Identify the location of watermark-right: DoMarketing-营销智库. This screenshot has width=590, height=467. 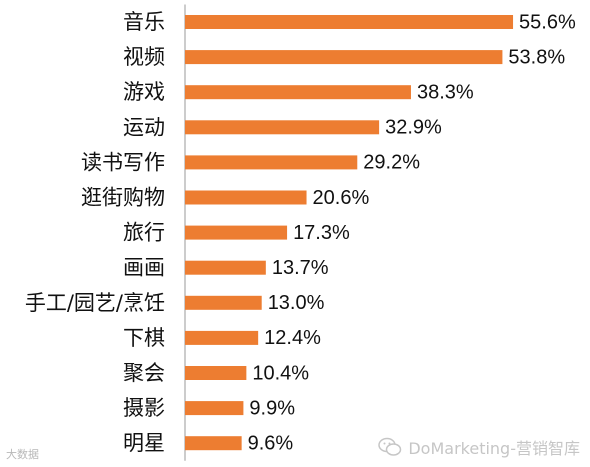
(479, 447).